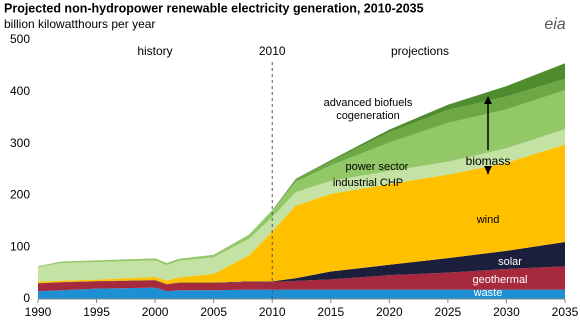 This screenshot has height=323, width=580. I want to click on x-tick-label: 2035, so click(565, 312).